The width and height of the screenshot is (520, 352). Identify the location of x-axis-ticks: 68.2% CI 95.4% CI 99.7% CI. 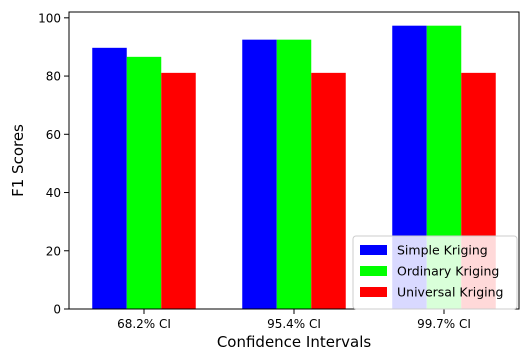
(294, 320).